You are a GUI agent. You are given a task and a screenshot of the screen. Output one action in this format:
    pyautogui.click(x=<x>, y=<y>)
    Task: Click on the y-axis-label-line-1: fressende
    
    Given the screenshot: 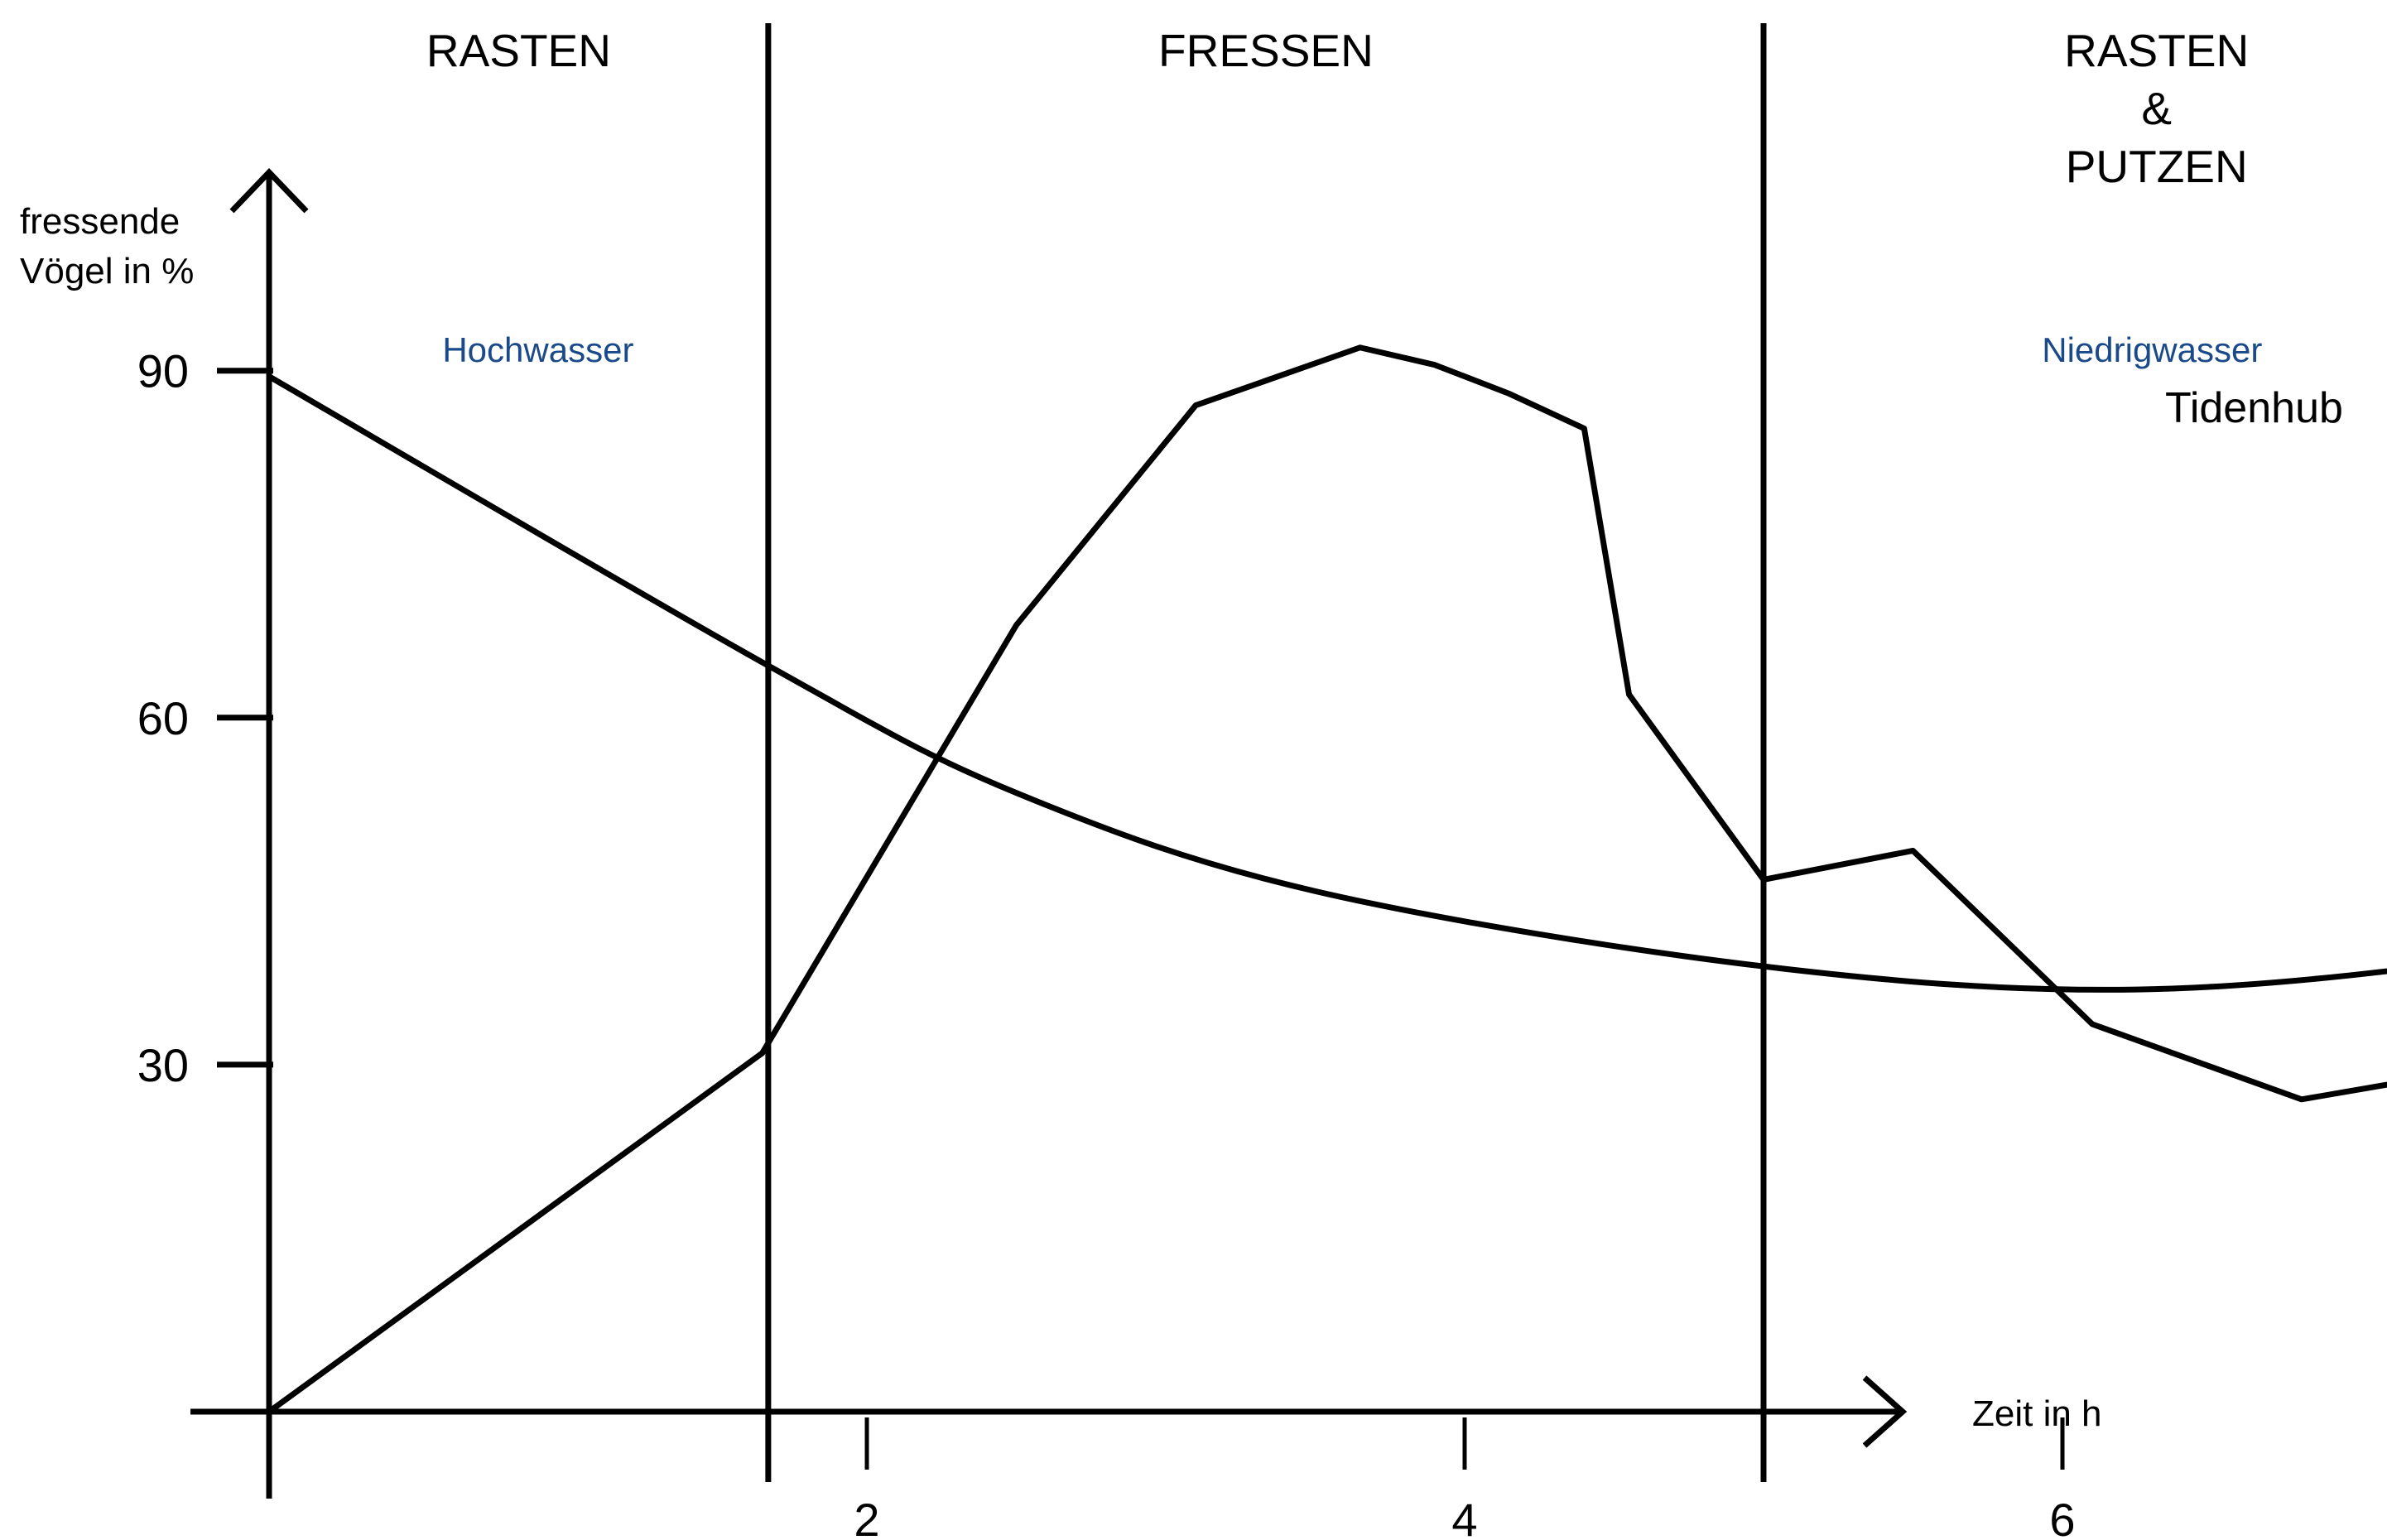 What is the action you would take?
    pyautogui.click(x=100, y=222)
    